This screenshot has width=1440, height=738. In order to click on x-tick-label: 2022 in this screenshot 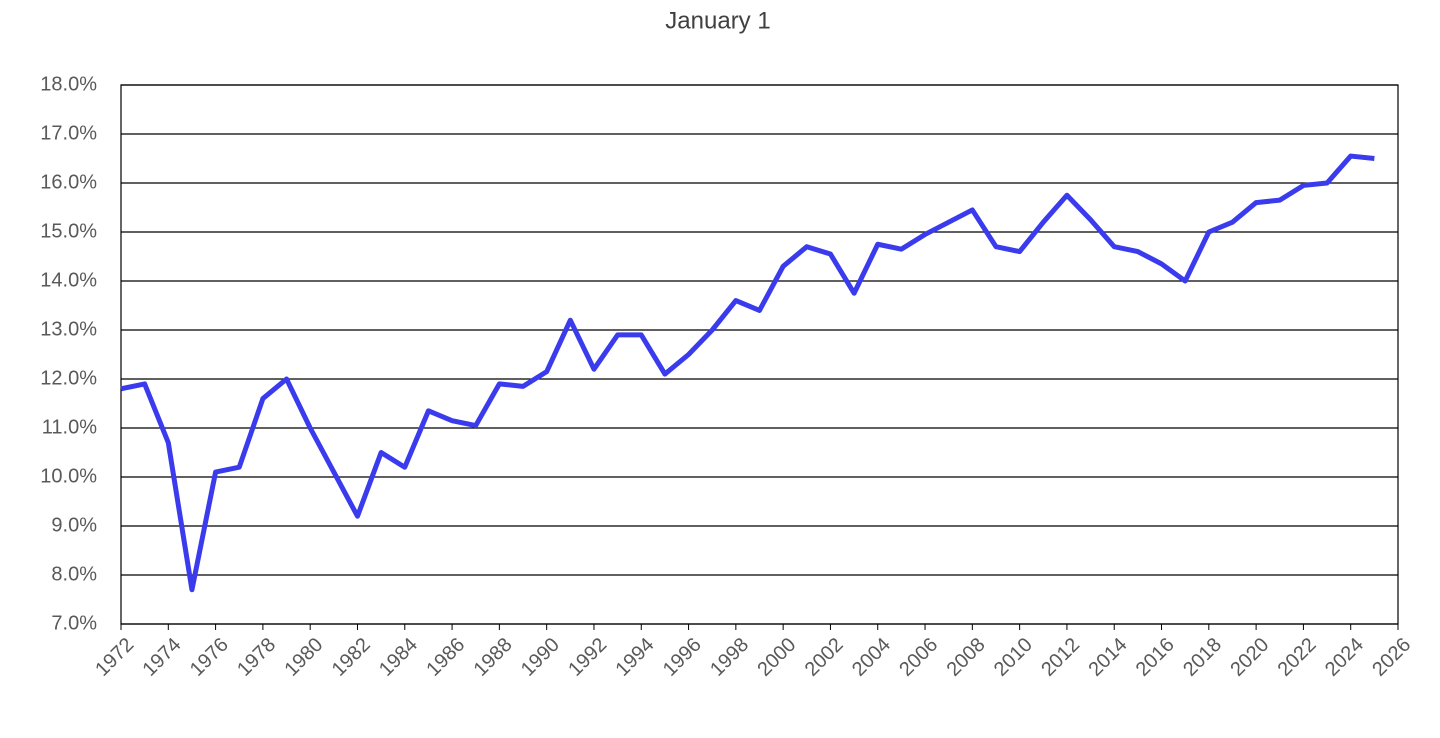, I will do `click(1297, 657)`.